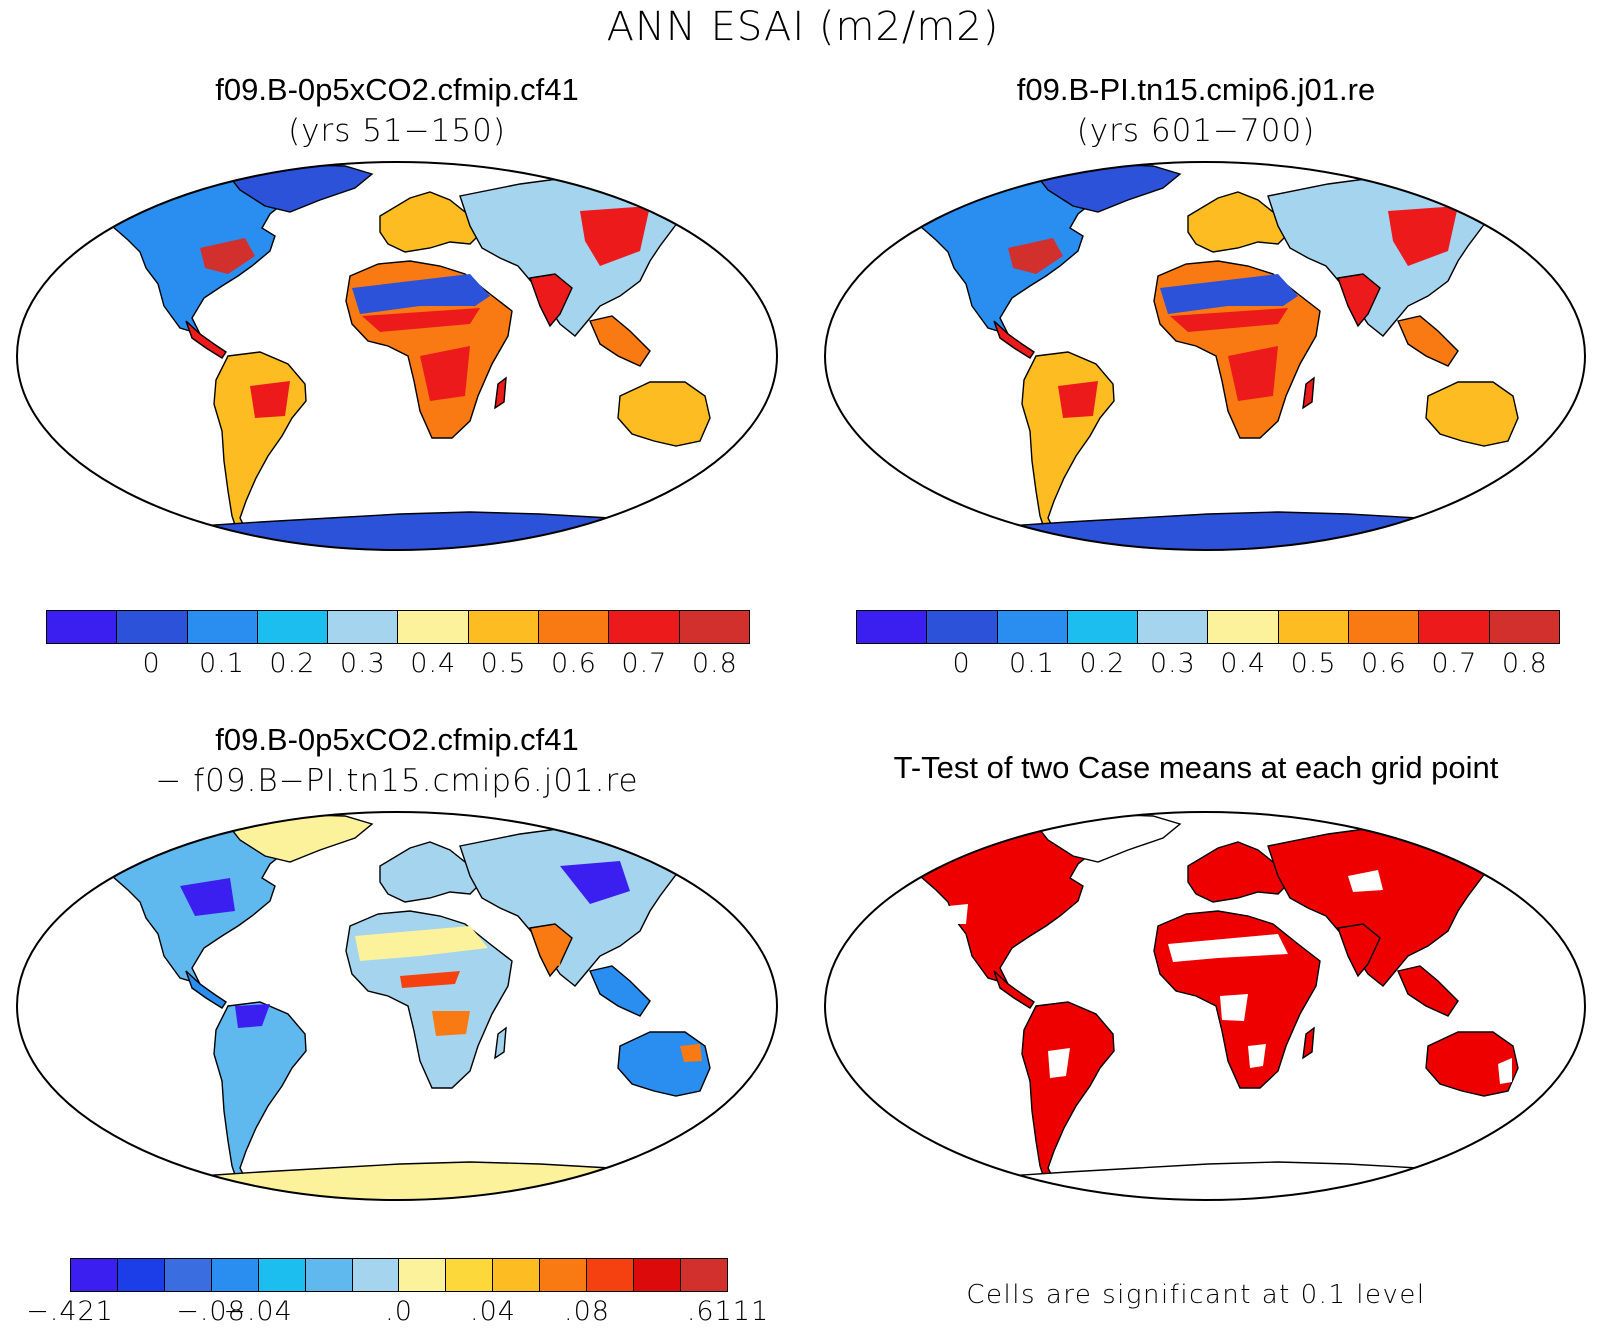  I want to click on panel1-title: f09.B-0p5xCO2.cfmip.cf41, so click(397, 89).